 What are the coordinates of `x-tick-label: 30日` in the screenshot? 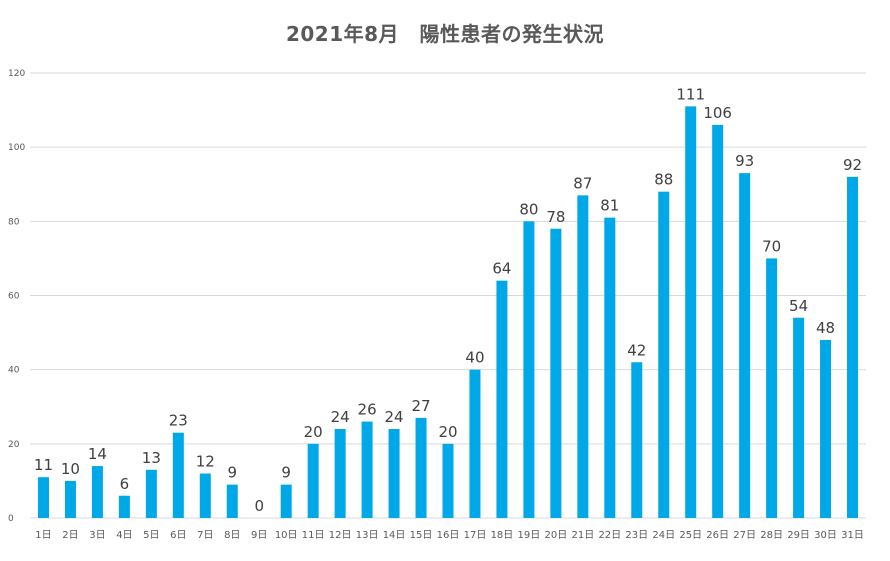 It's located at (825, 535).